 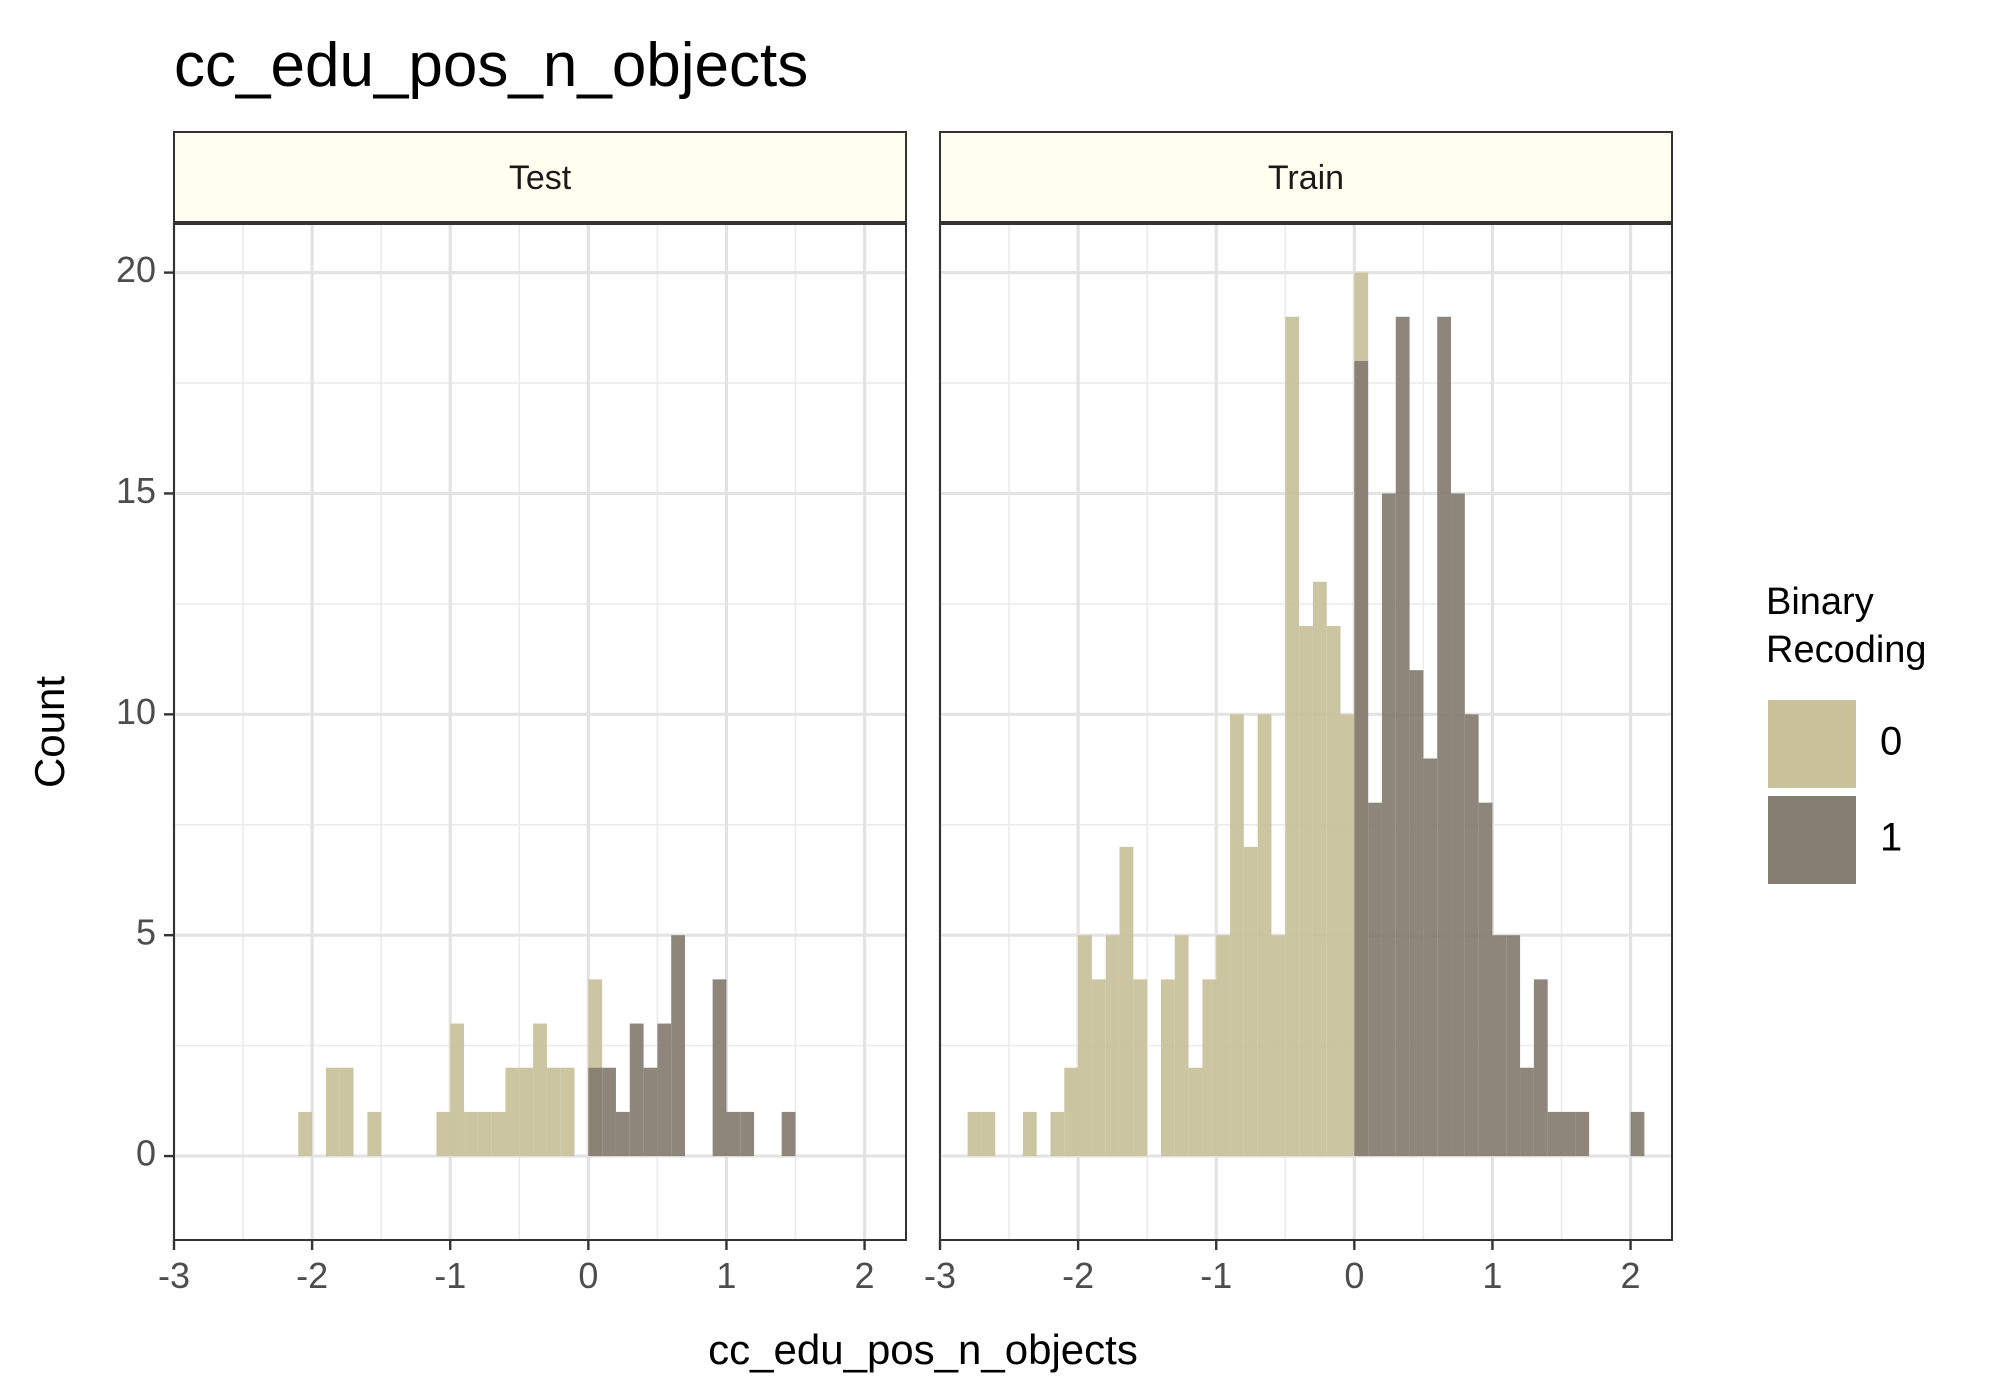 What do you see at coordinates (1891, 742) in the screenshot?
I see `legend-label-0: 0` at bounding box center [1891, 742].